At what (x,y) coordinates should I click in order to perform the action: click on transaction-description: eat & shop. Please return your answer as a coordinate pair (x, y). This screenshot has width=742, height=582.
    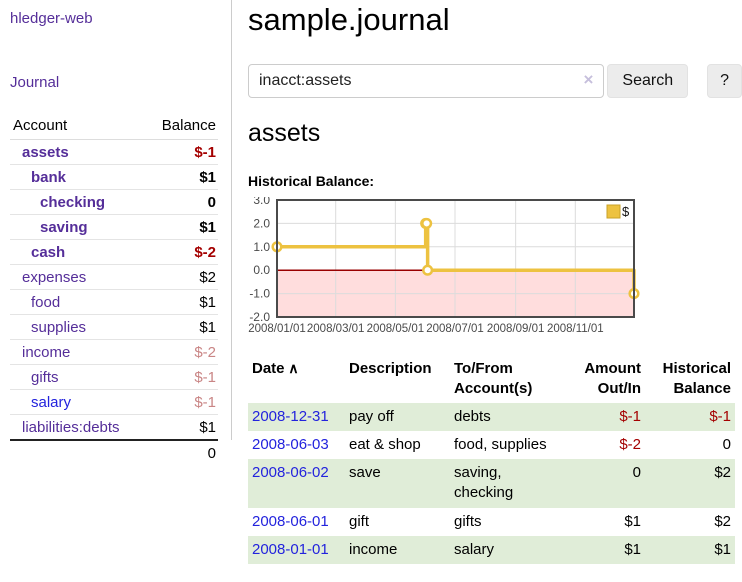
    Looking at the image, I should click on (385, 444).